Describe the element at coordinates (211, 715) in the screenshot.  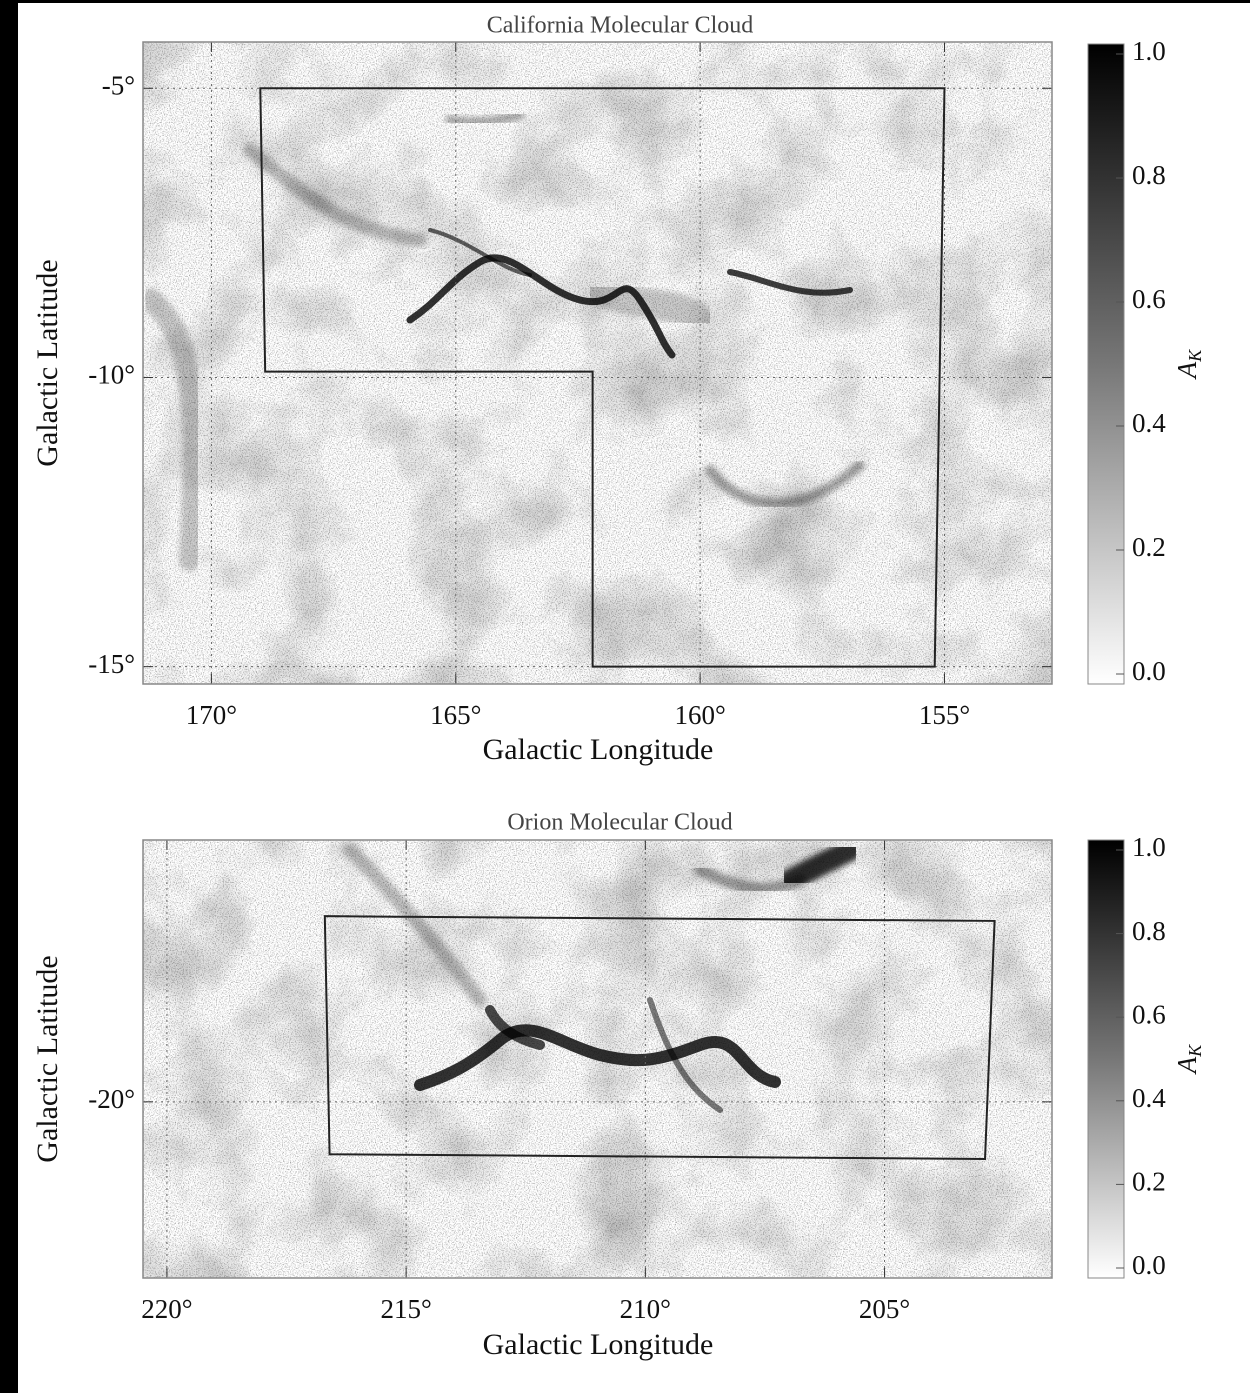
I see `x-tick-label: 170°` at that location.